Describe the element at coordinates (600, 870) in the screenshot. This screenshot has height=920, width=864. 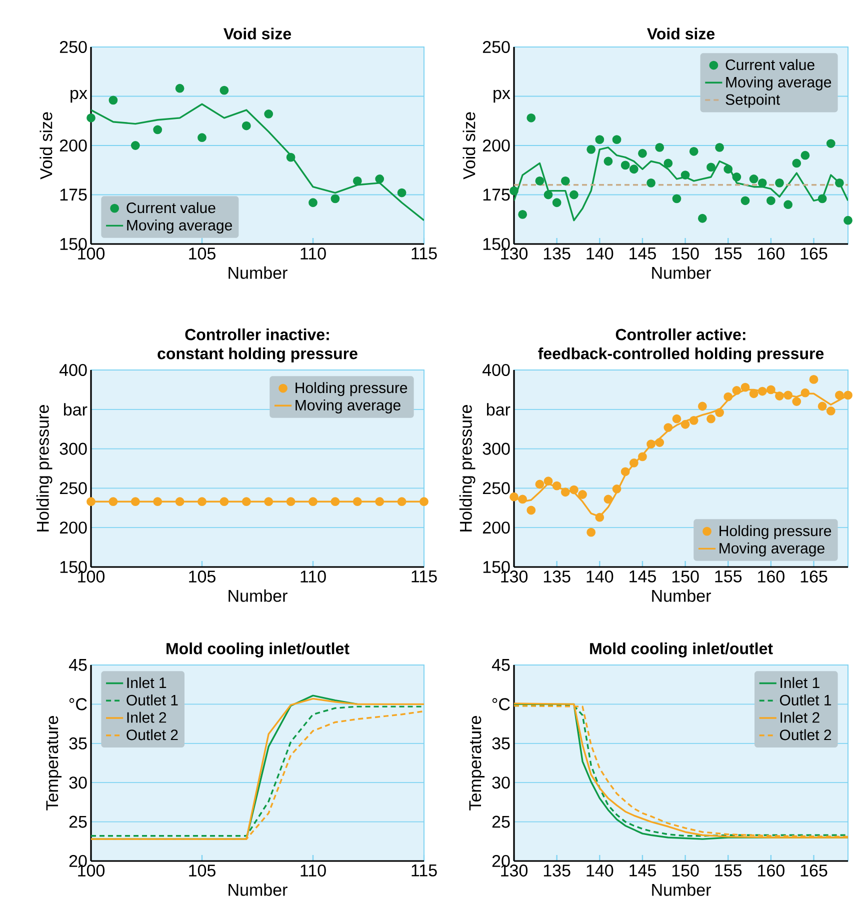
I see `x-tick-label: 140` at that location.